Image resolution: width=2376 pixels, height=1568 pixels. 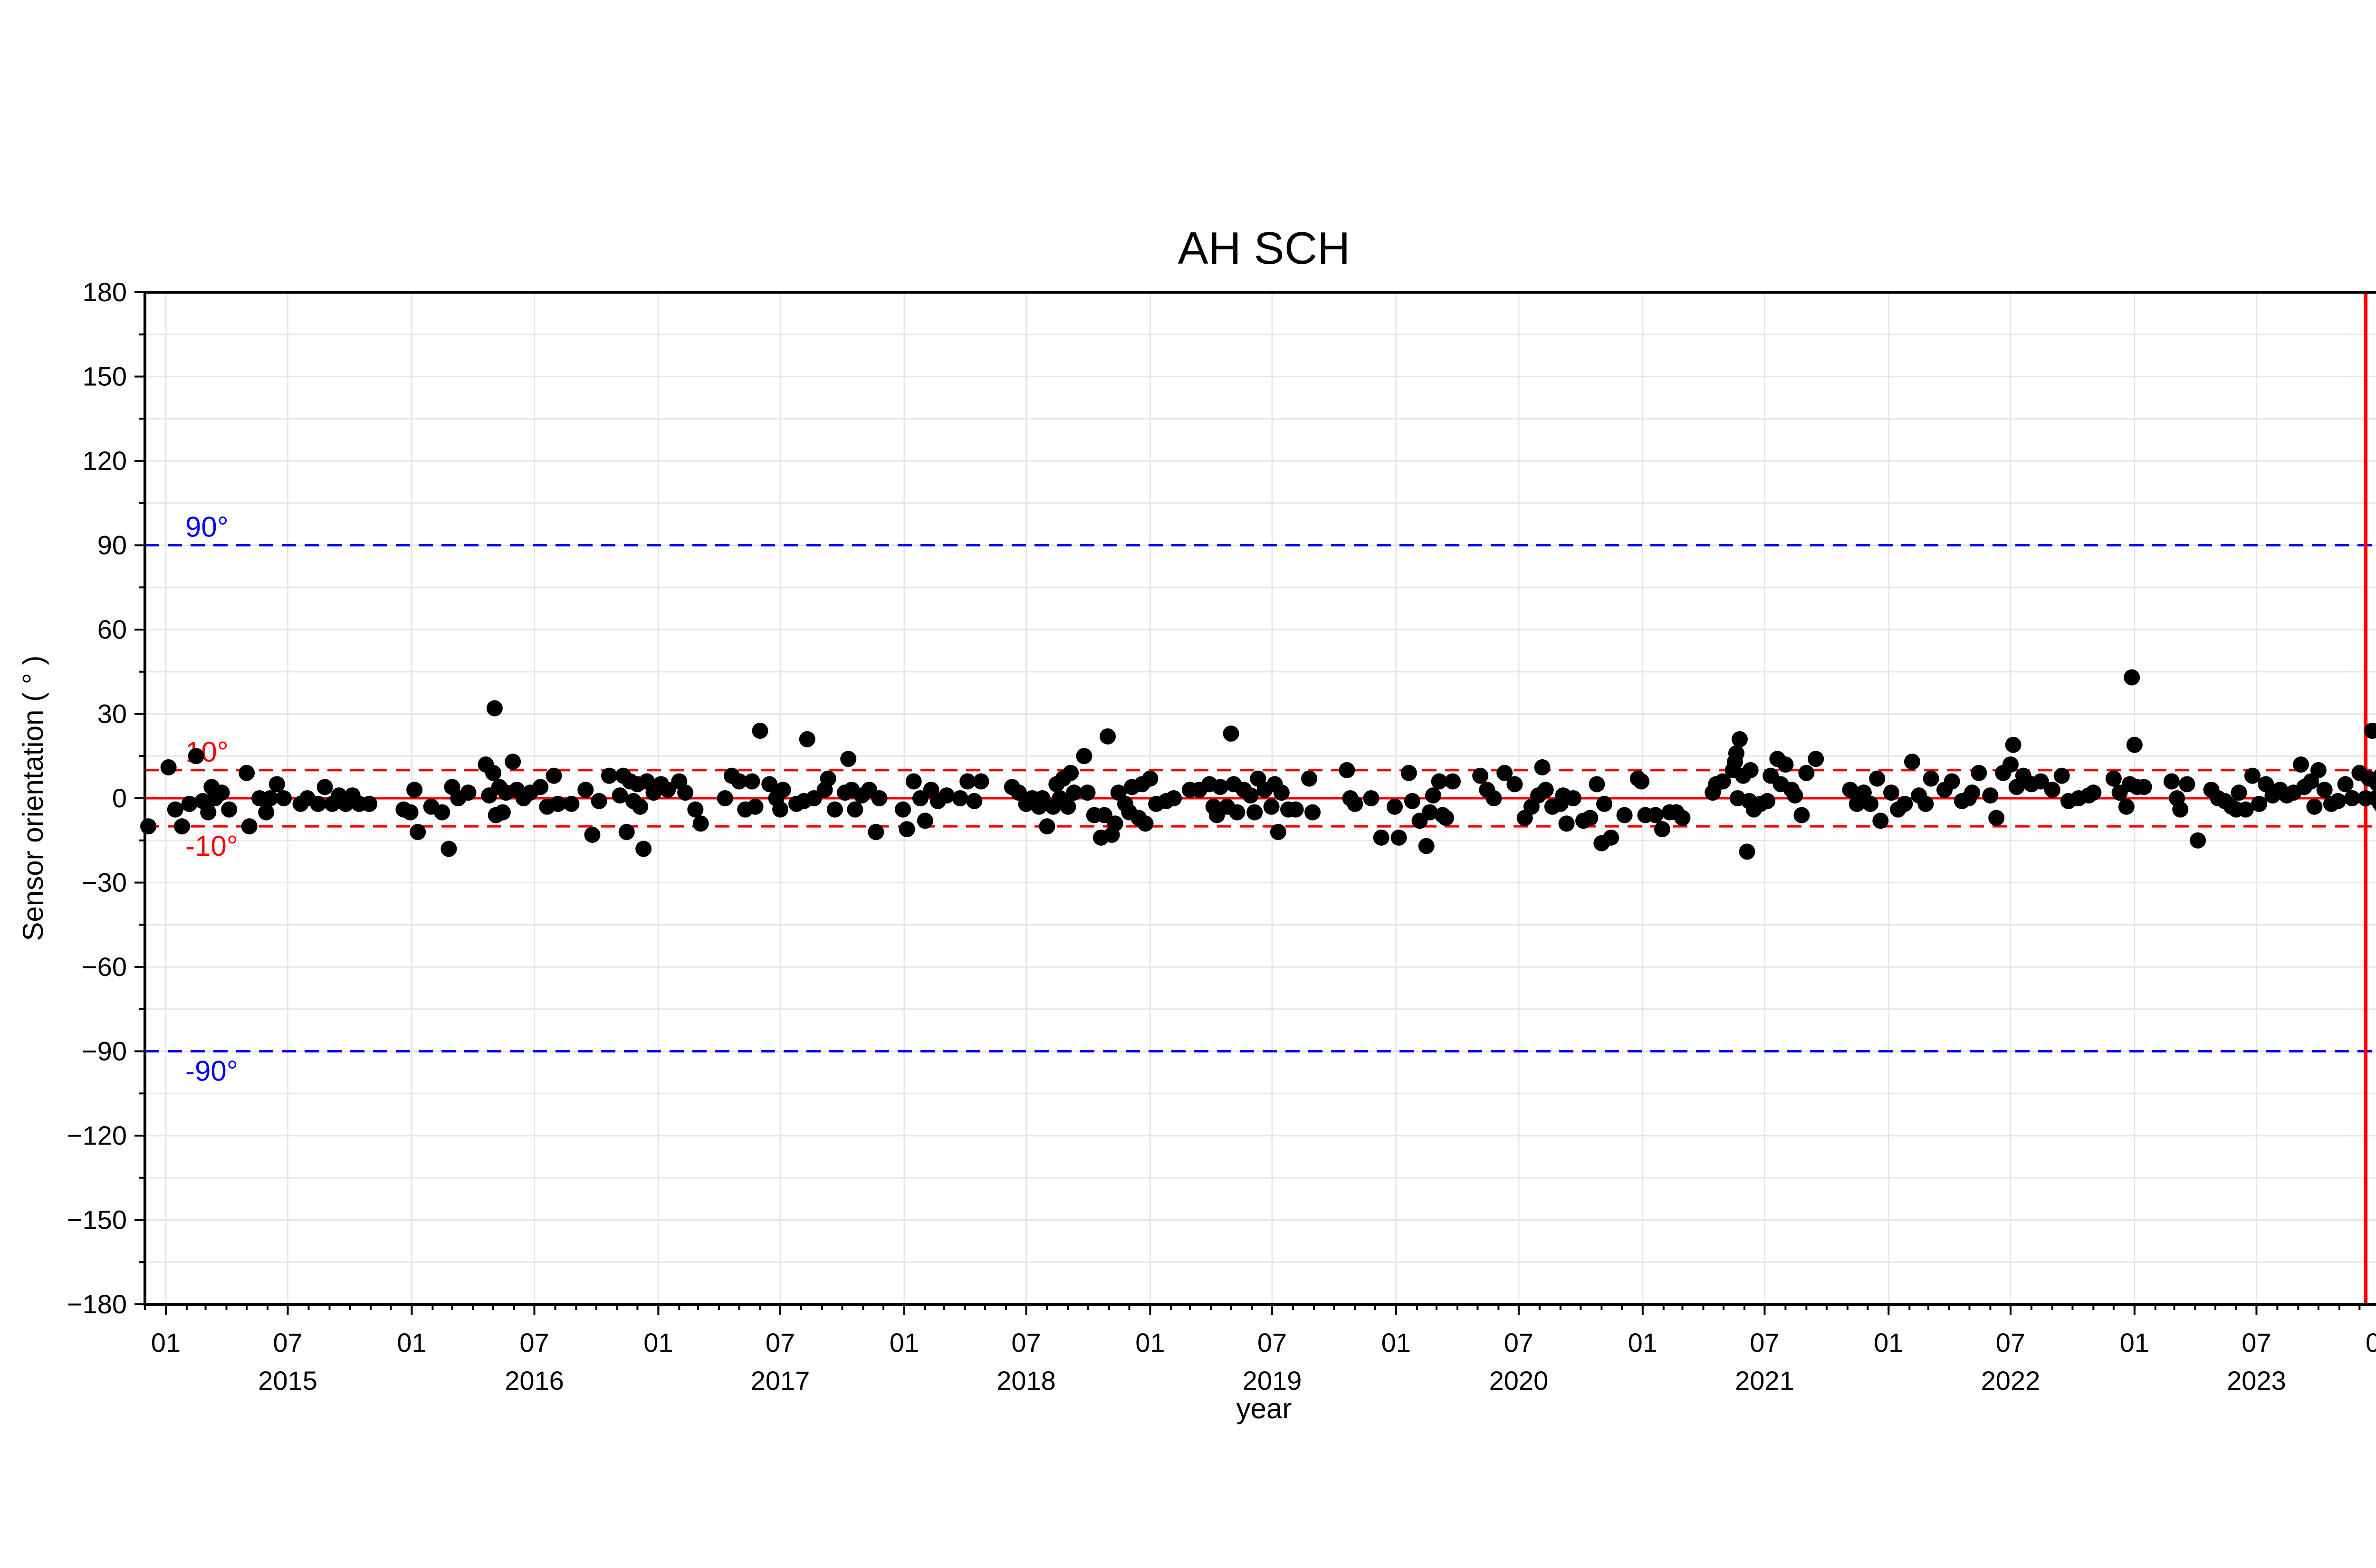 What do you see at coordinates (104, 883) in the screenshot?
I see `y-tick-label: −30` at bounding box center [104, 883].